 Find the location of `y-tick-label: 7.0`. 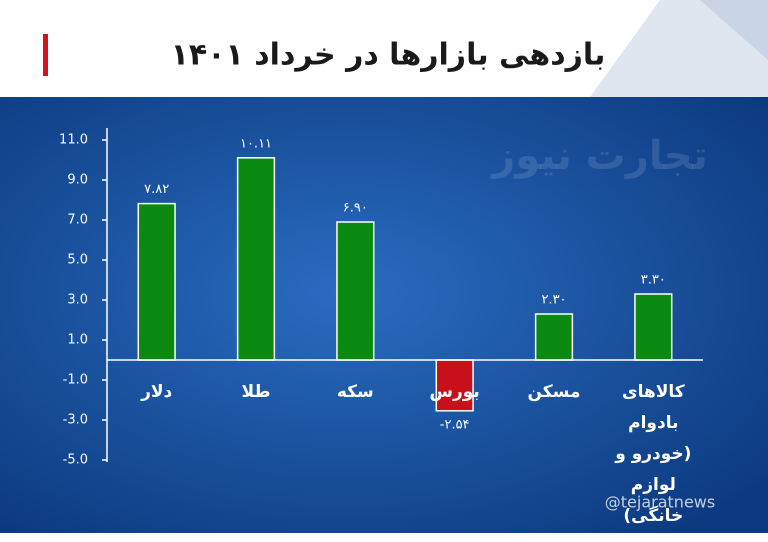

y-tick-label: 7.0 is located at coordinates (77, 220).